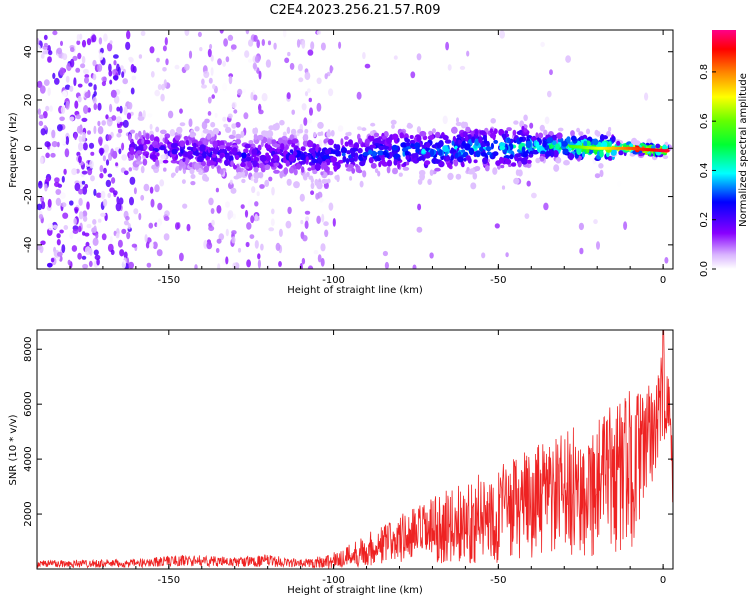 The image size is (750, 600). Describe the element at coordinates (704, 72) in the screenshot. I see `colorbar-tick-label: 0.8` at that location.